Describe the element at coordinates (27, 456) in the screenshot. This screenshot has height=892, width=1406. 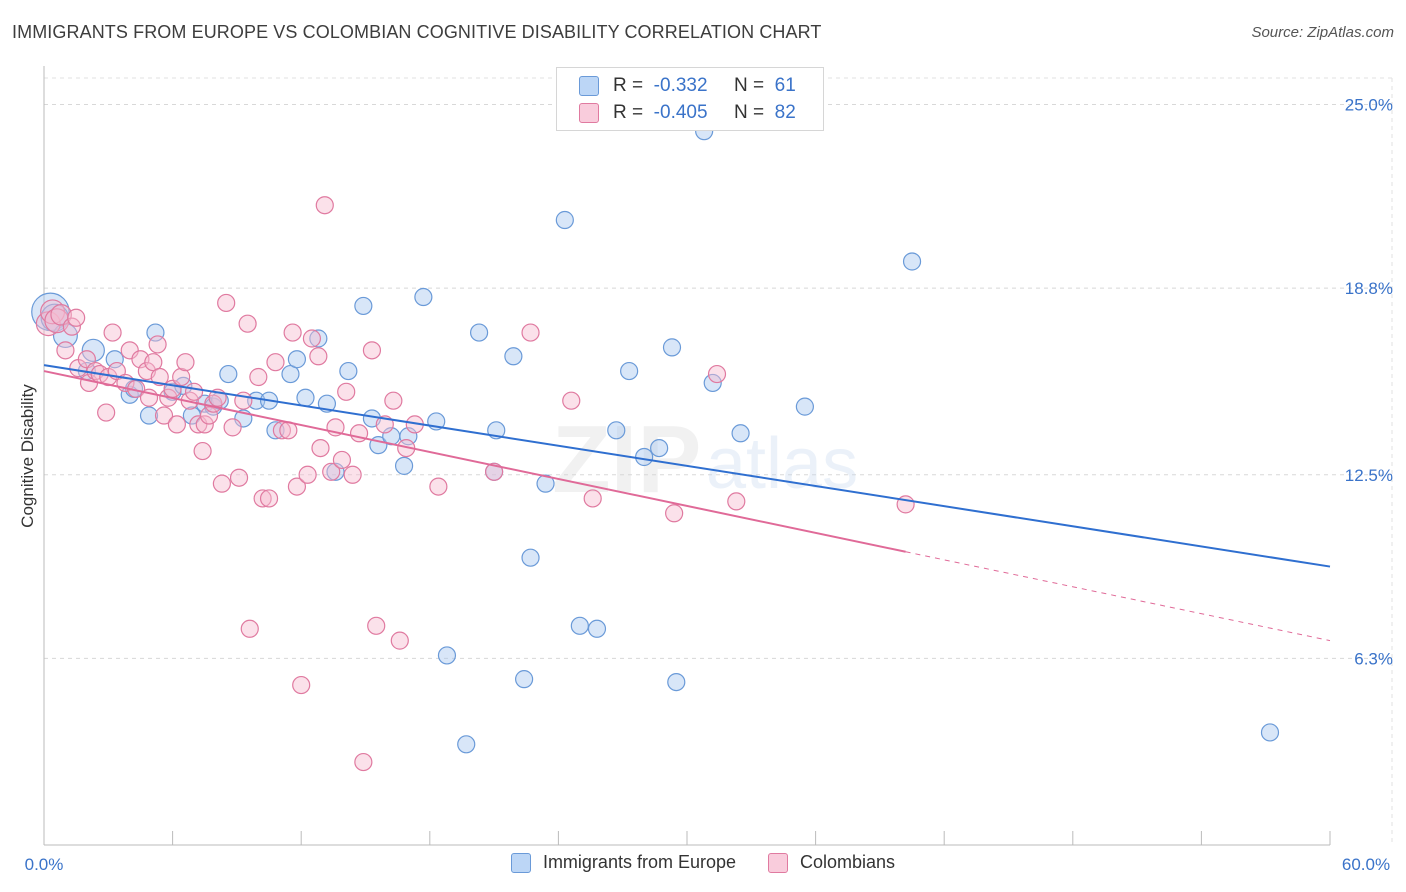
I see `y-axis-title: Cognitive Disability` at that location.